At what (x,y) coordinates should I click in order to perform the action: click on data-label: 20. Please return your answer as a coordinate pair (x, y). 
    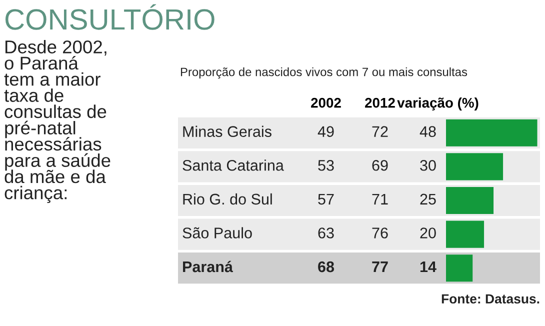
    Looking at the image, I should click on (428, 233).